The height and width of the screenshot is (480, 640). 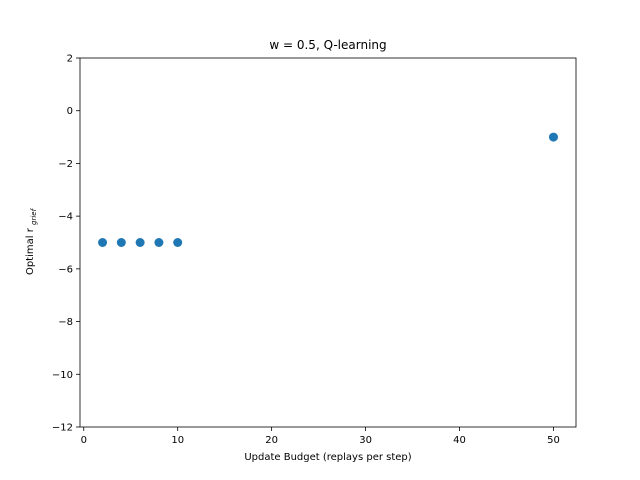 What do you see at coordinates (65, 322) in the screenshot?
I see `y-tick-label: −8` at bounding box center [65, 322].